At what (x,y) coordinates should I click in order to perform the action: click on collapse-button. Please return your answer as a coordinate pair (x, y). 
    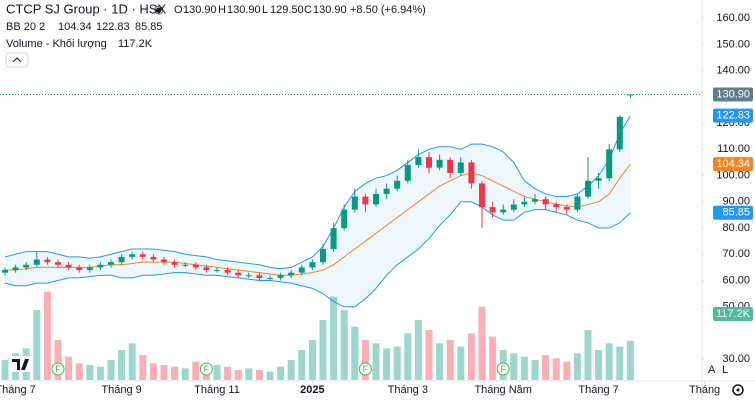
    Looking at the image, I should click on (17, 60).